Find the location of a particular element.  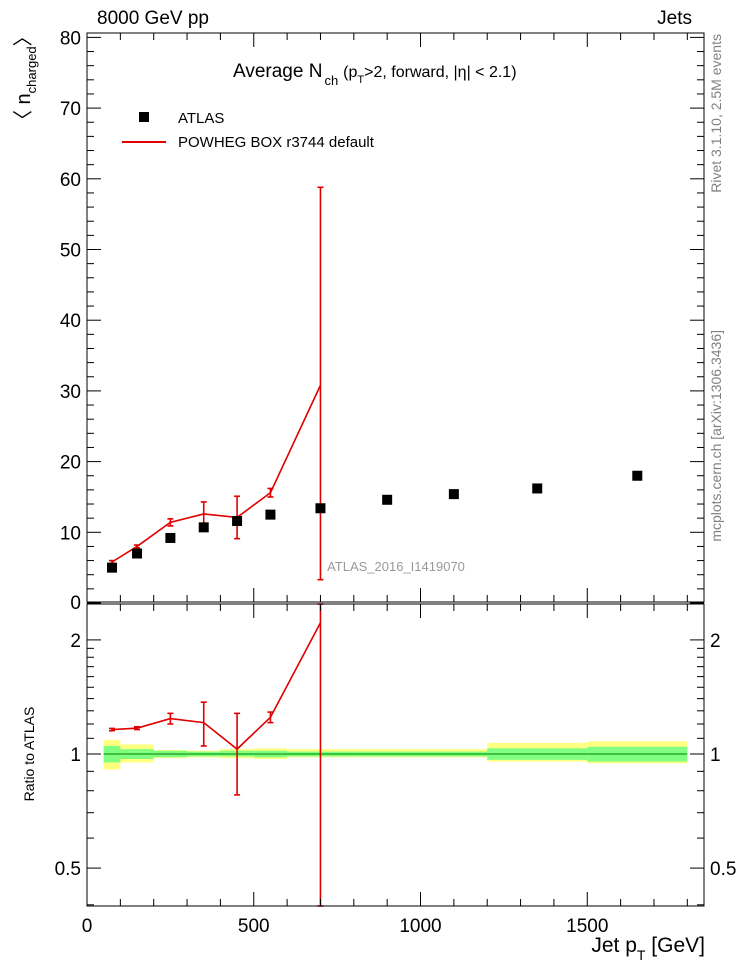

main-ytick-label: 60 is located at coordinates (70, 180).